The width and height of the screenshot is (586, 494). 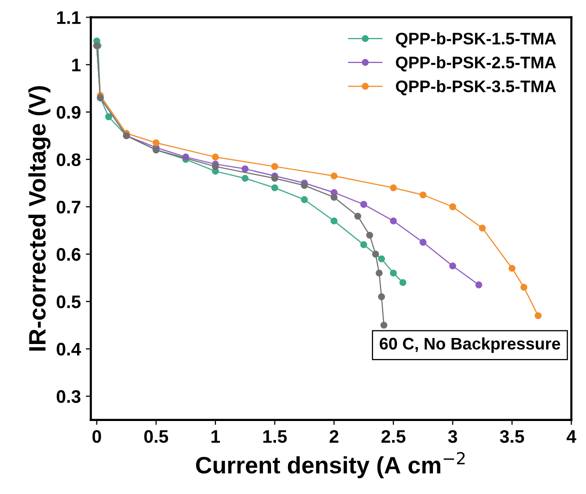 I want to click on y-tick-label: 0.6, so click(x=68, y=254).